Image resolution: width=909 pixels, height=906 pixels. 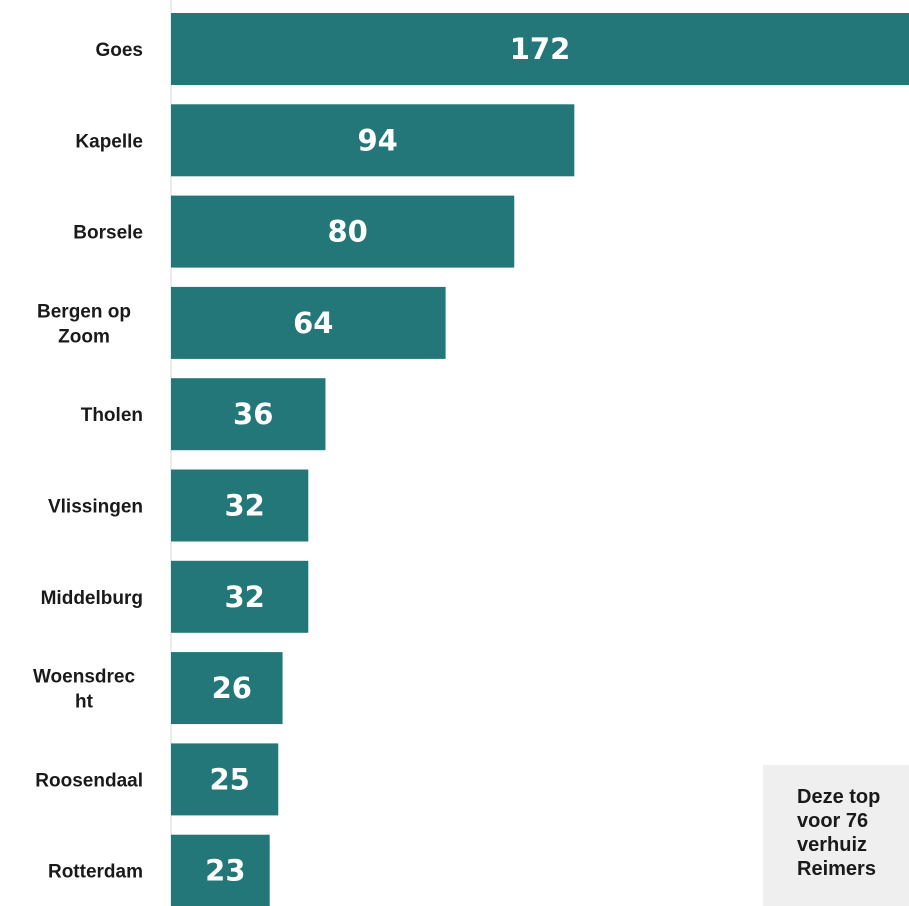 What do you see at coordinates (84, 702) in the screenshot?
I see `category-tick-label: ht` at bounding box center [84, 702].